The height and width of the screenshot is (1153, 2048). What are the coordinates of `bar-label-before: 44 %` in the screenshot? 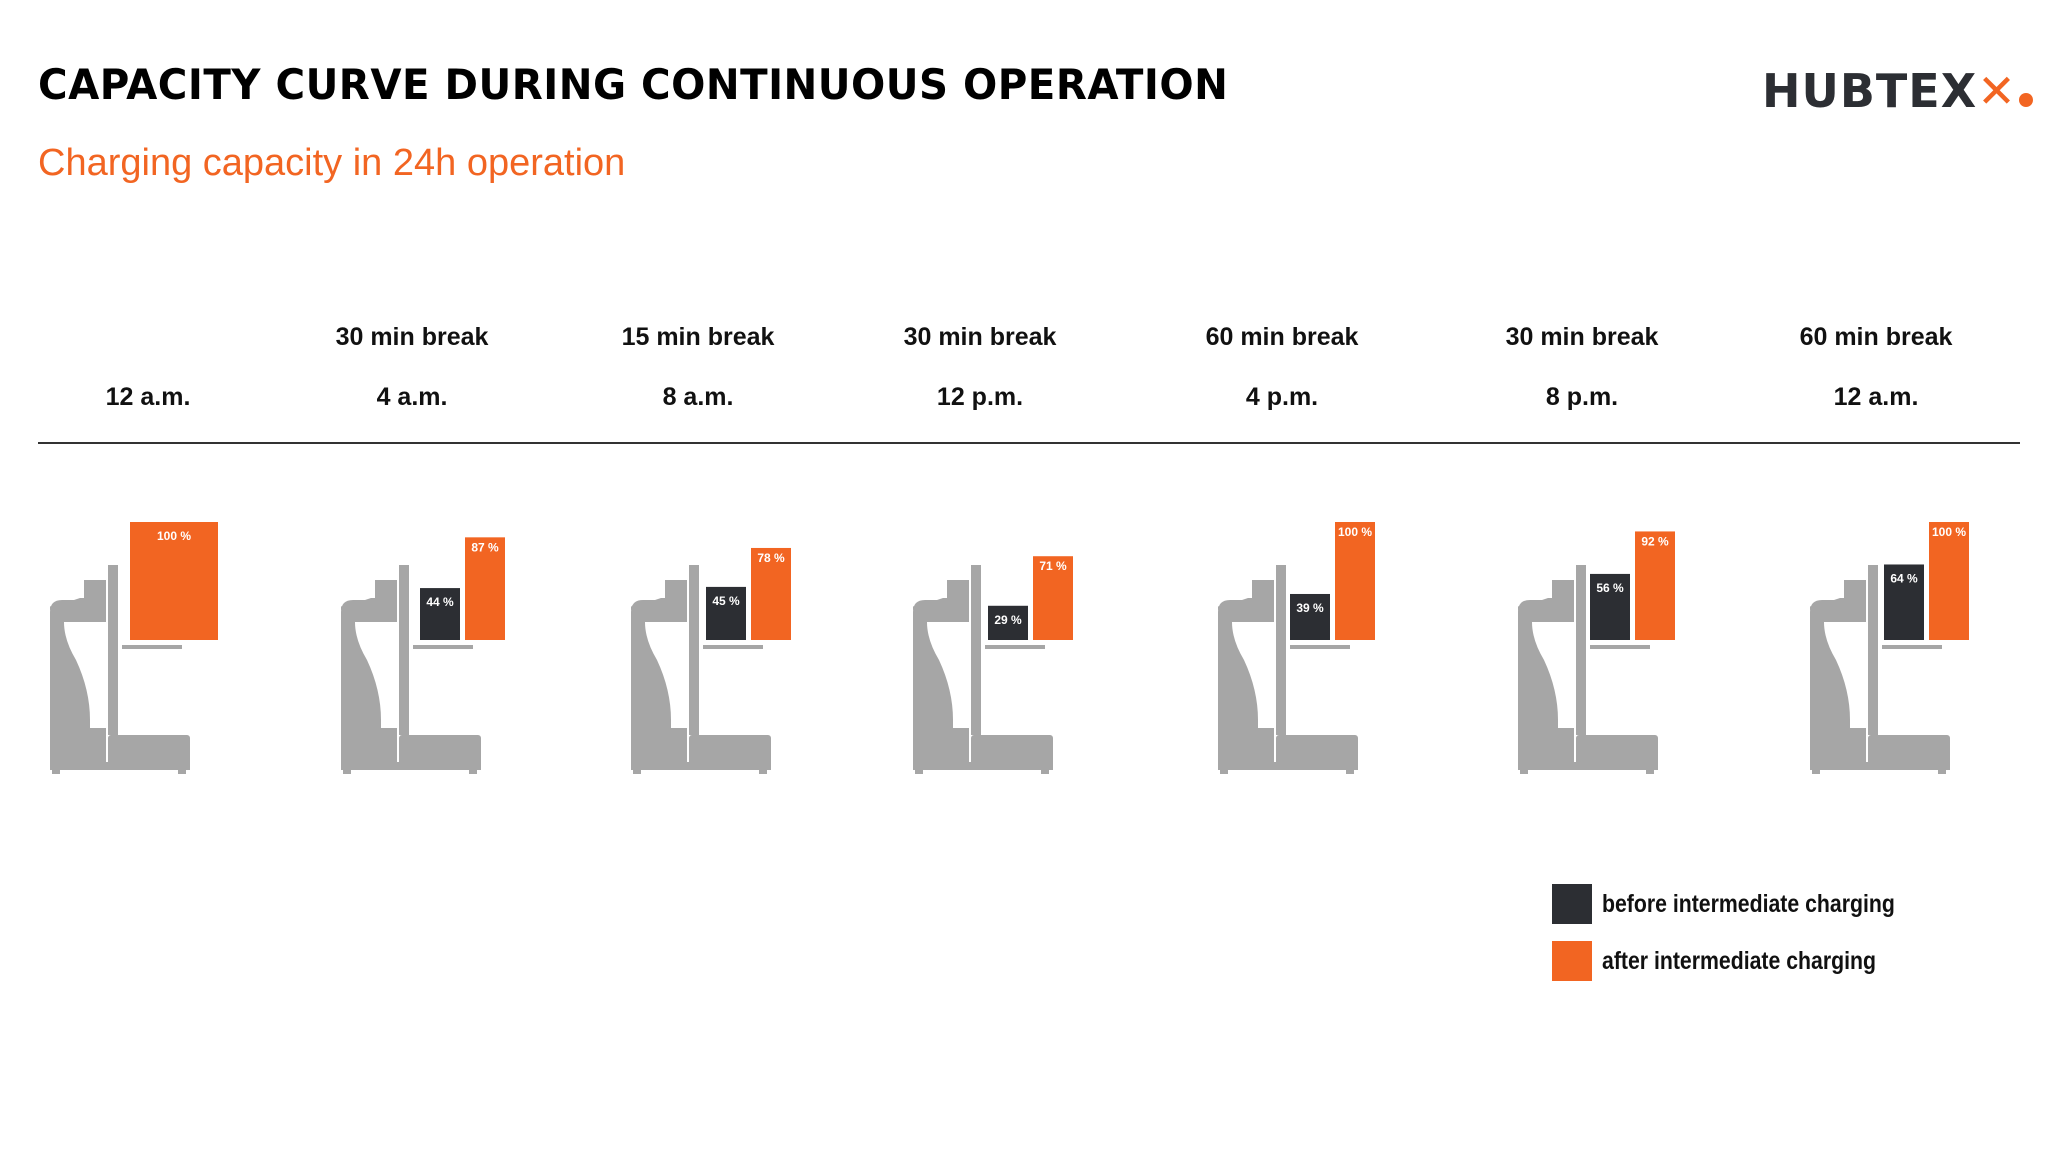 It's located at (440, 602).